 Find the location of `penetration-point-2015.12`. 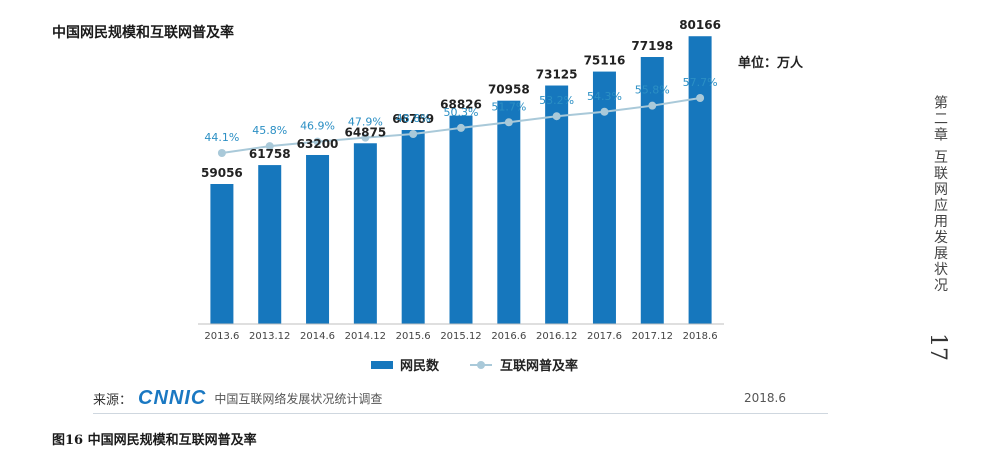

penetration-point-2015.12 is located at coordinates (461, 127).